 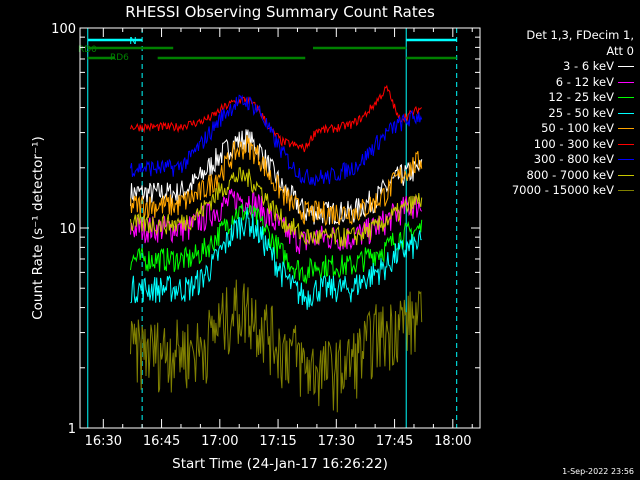 I want to click on chart-title: RHESSI Observing Summary Count Rates, so click(x=280, y=12).